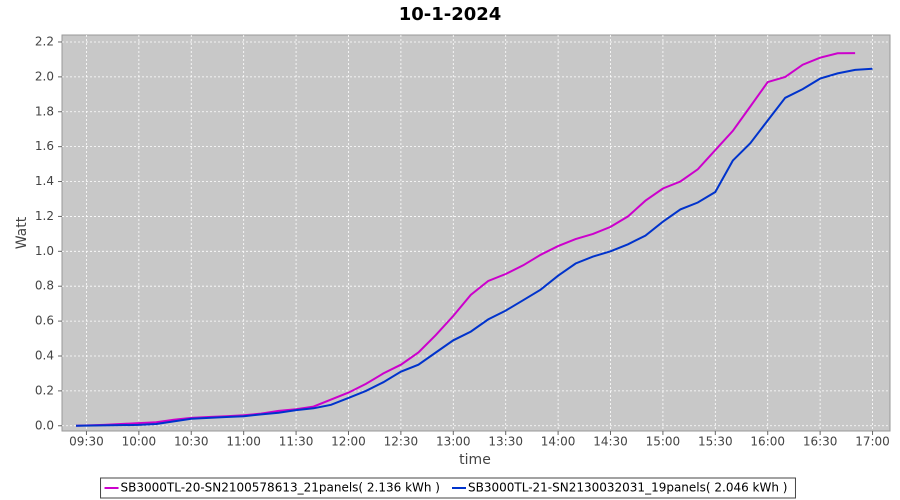 Image resolution: width=900 pixels, height=500 pixels. What do you see at coordinates (505, 442) in the screenshot?
I see `x-tick-label: 13:30` at bounding box center [505, 442].